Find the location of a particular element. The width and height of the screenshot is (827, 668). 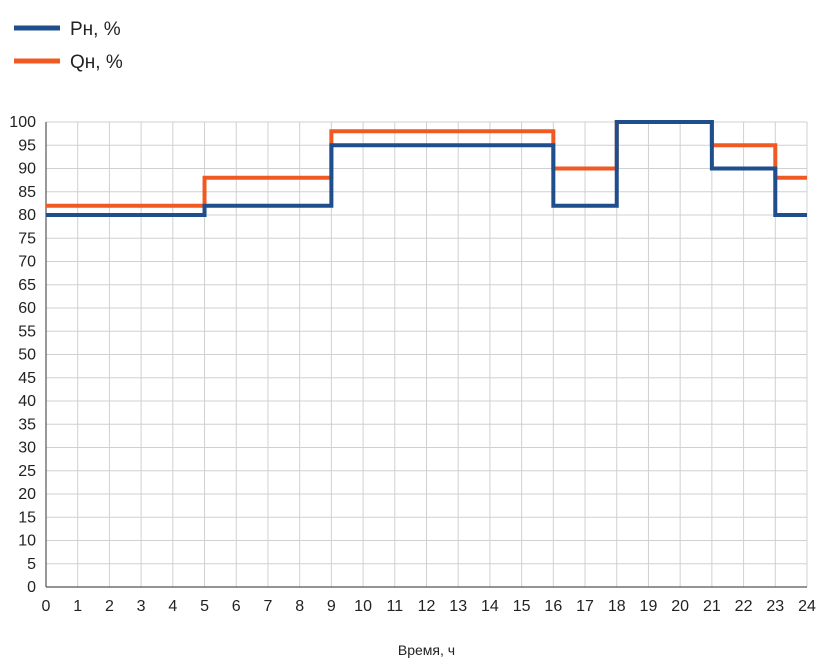

y-tick-label: 60 is located at coordinates (27, 308).